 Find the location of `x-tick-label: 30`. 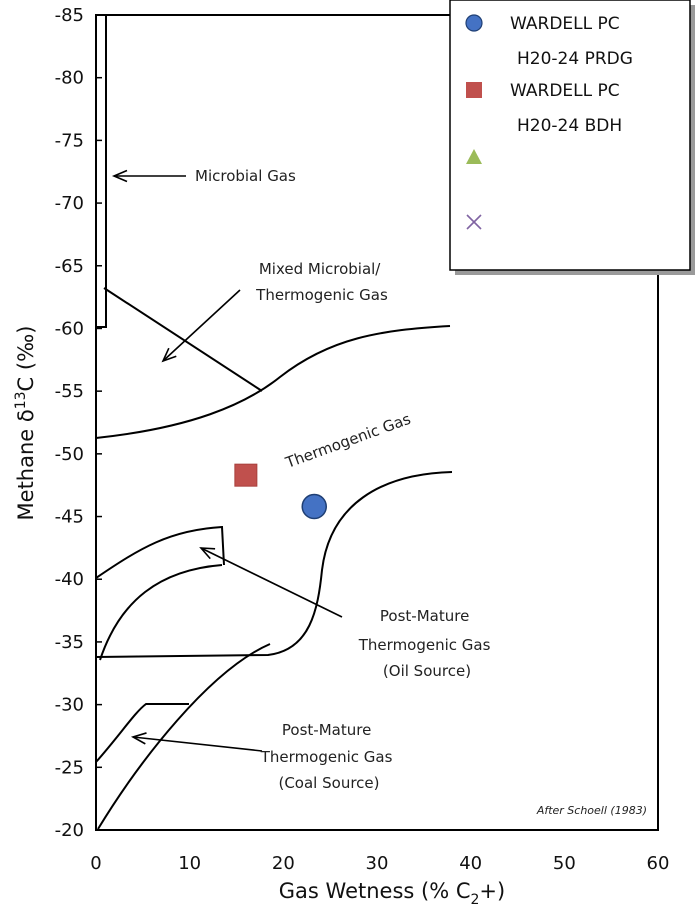

x-tick-label: 30 is located at coordinates (377, 863).